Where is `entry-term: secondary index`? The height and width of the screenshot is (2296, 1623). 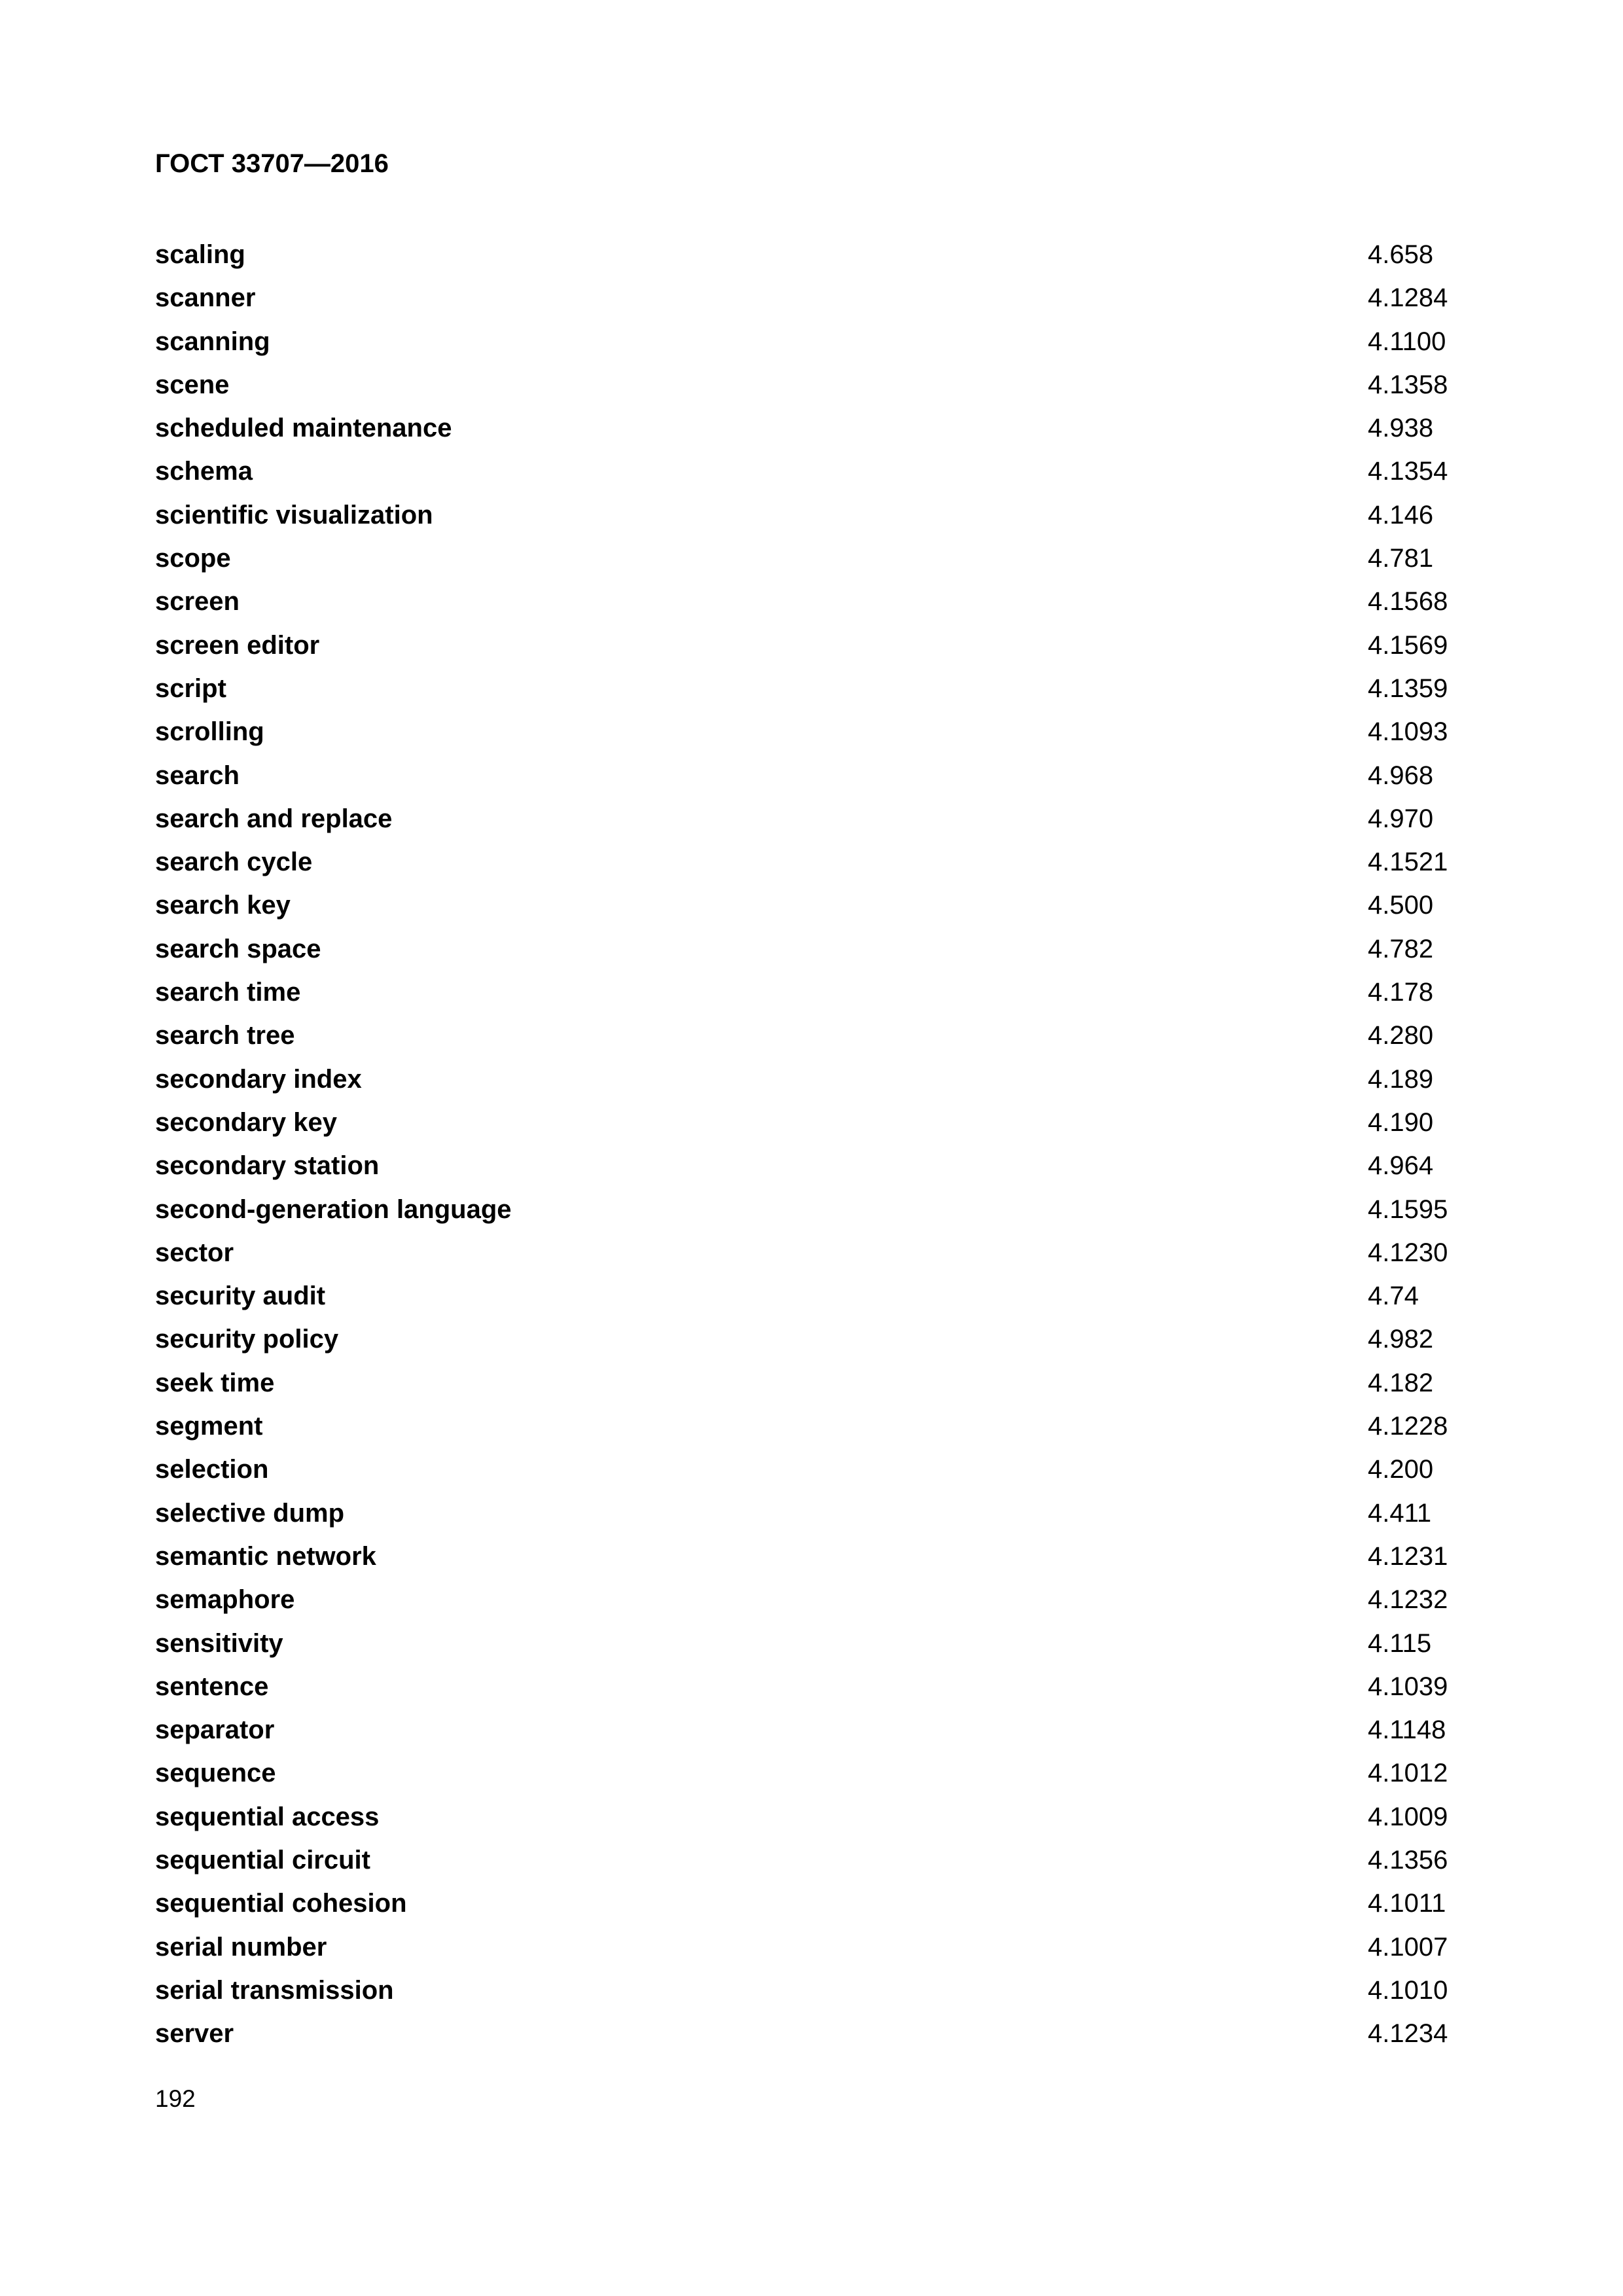
entry-term: secondary index is located at coordinates (258, 1079).